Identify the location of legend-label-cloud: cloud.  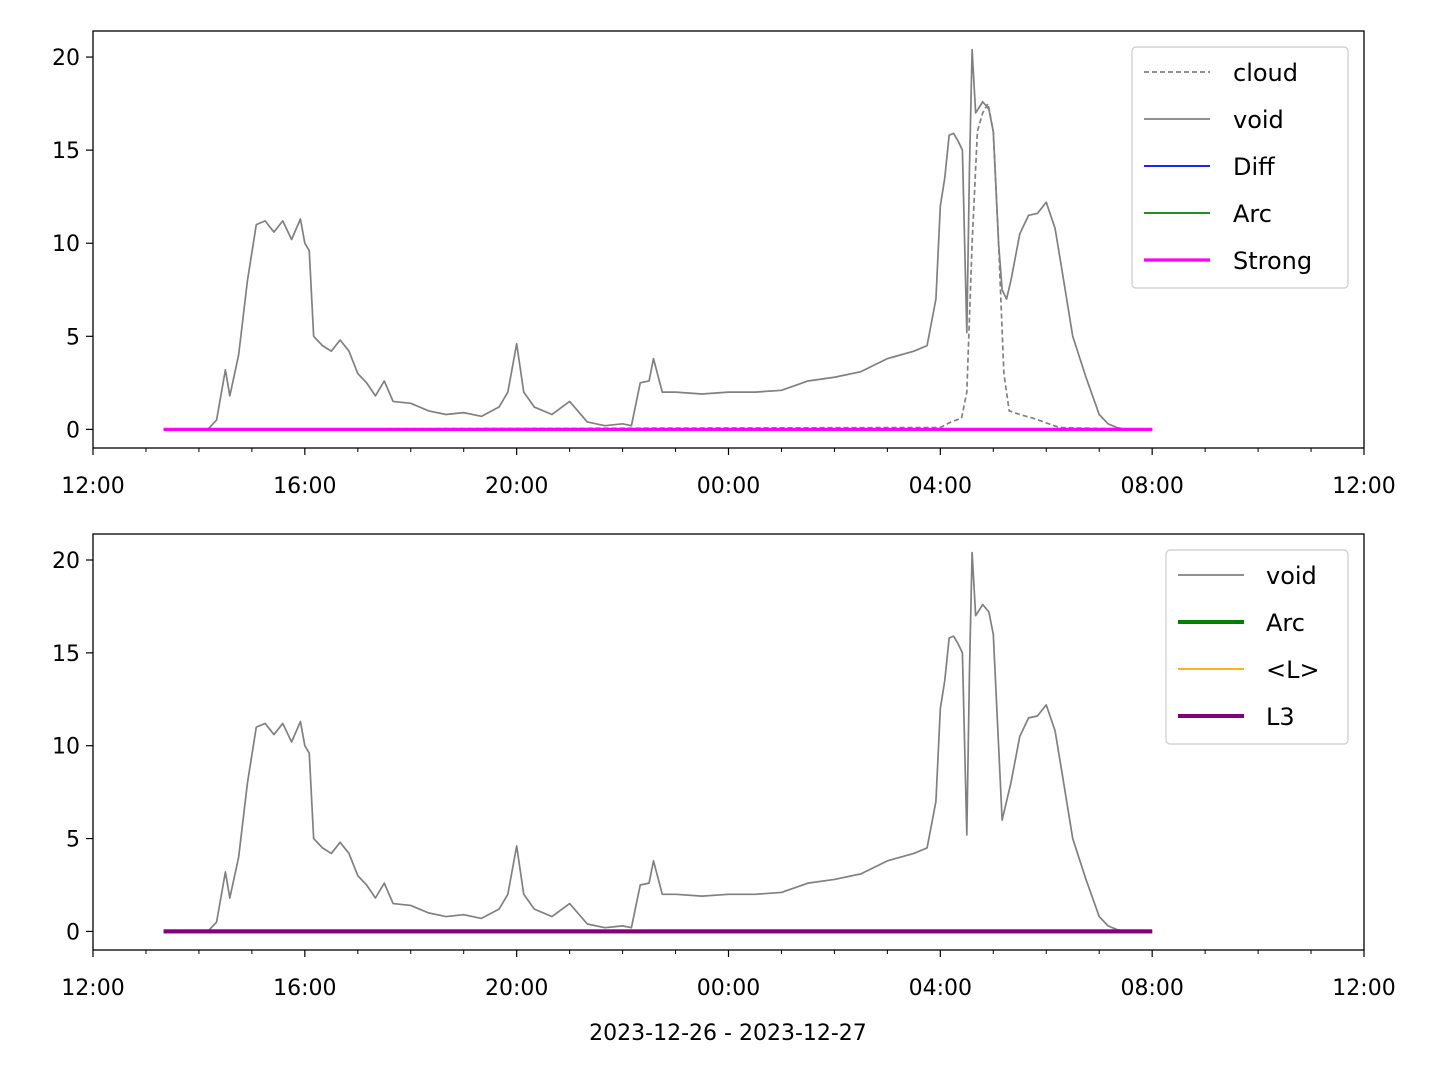
(1265, 73).